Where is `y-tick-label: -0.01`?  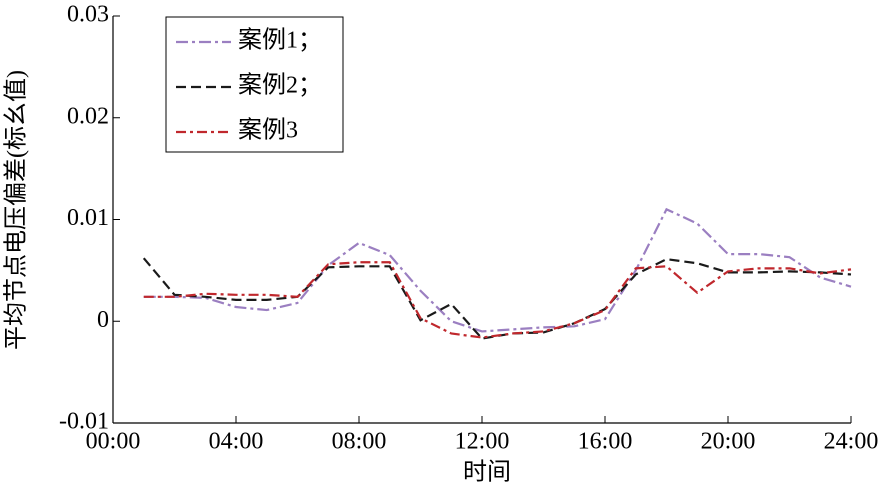
y-tick-label: -0.01 is located at coordinates (84, 422).